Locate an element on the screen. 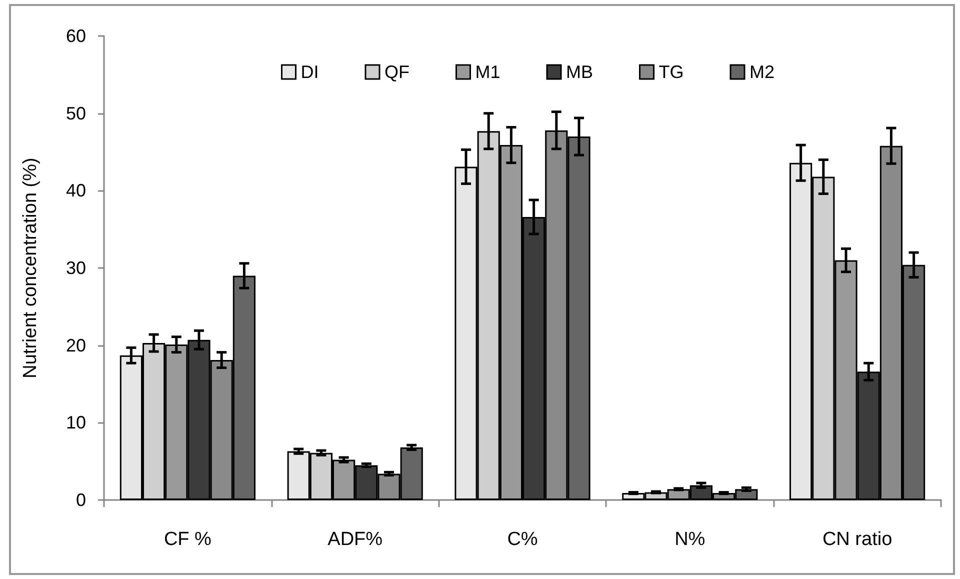 This screenshot has width=960, height=579. x-tick-label: CF % is located at coordinates (188, 539).